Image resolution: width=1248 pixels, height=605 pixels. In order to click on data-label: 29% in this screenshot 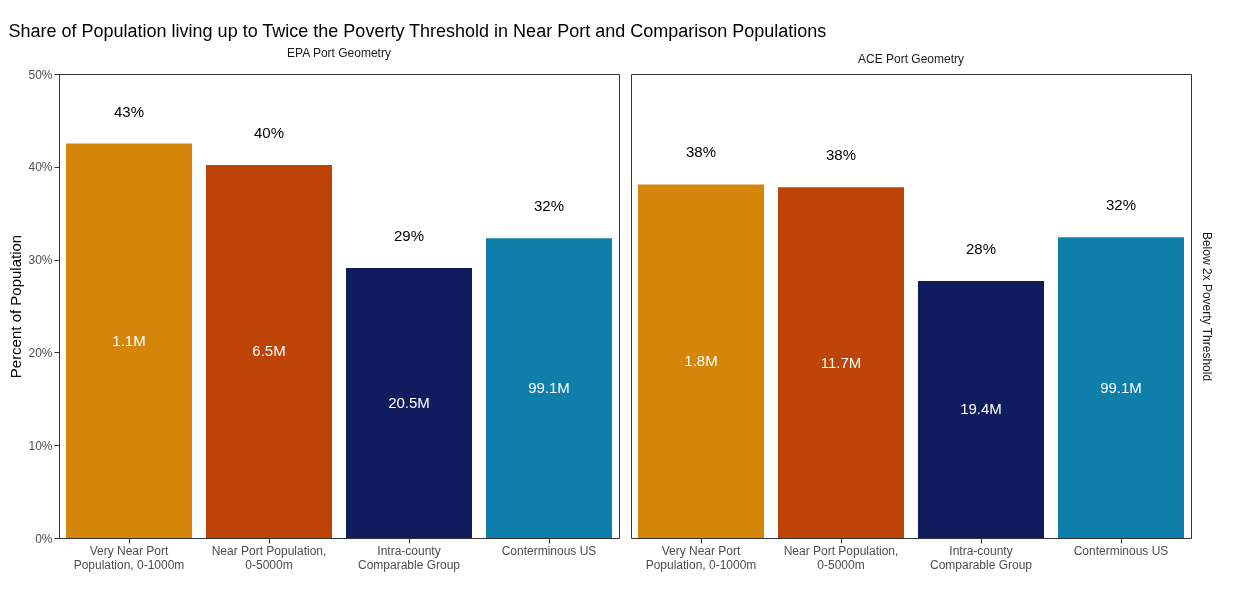, I will do `click(409, 235)`.